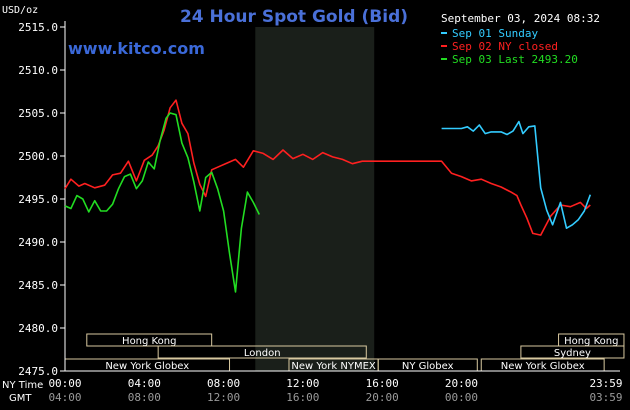 This screenshot has width=630, height=410. I want to click on x-tick-label-gmt: 08:00, so click(144, 397).